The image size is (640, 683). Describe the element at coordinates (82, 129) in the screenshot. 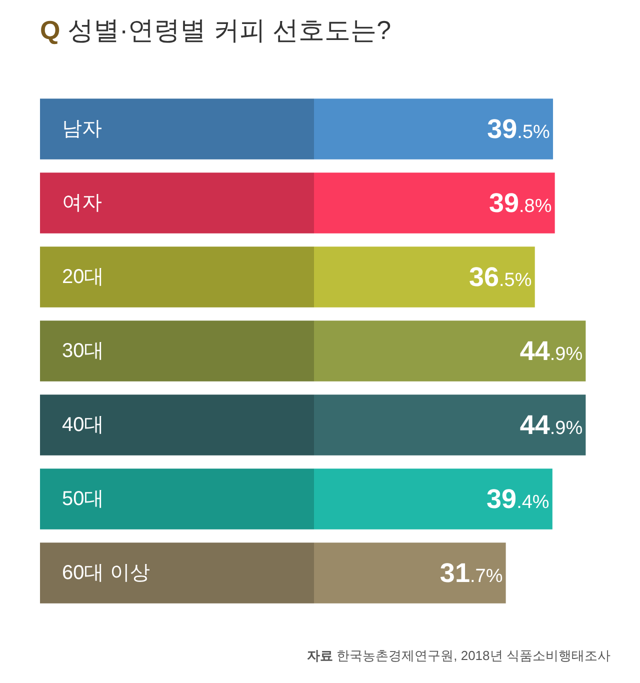

I see `y-tick-label: 남자` at that location.